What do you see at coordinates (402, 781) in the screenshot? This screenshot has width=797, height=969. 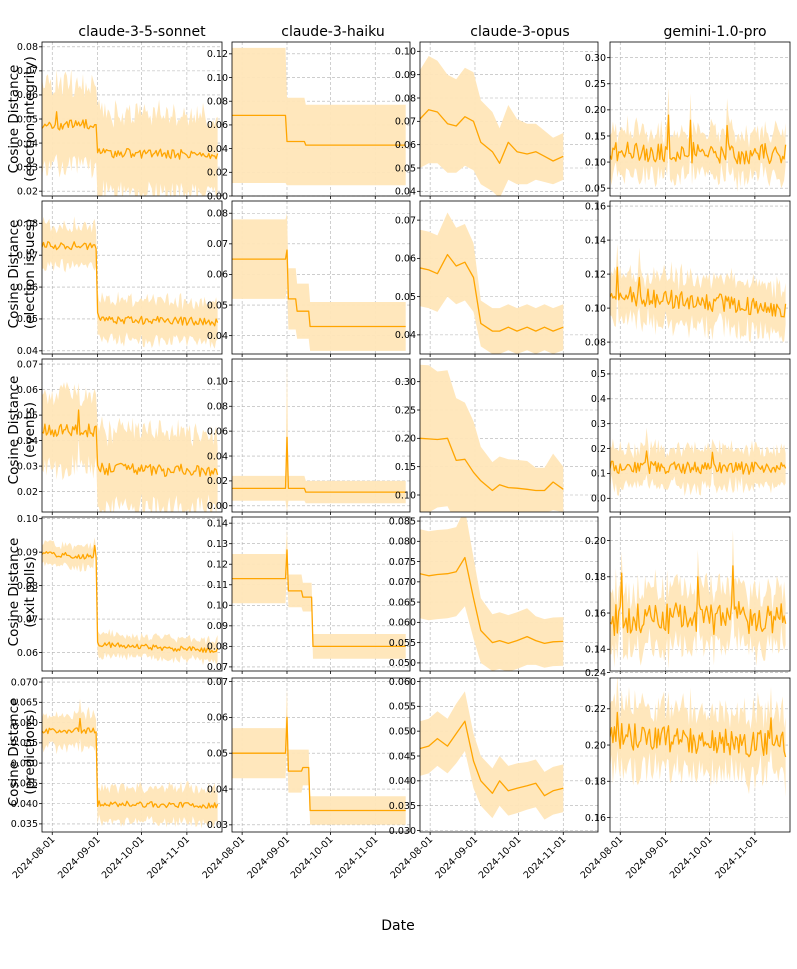 I see `y-tick-label: 0.040` at bounding box center [402, 781].